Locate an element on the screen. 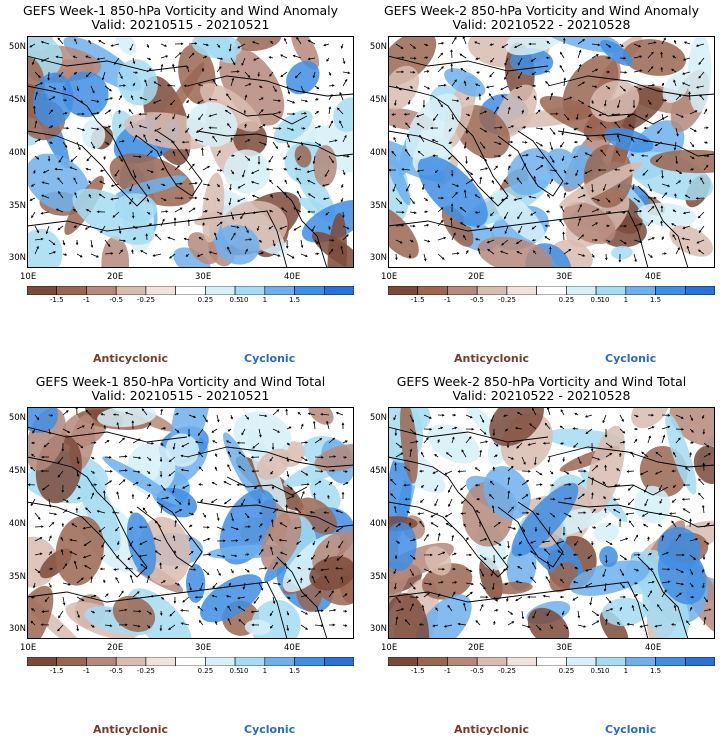 Image resolution: width=722 pixels, height=742 pixels. map-valid-dates: Valid: 20210522 - 20210528 is located at coordinates (541, 395).